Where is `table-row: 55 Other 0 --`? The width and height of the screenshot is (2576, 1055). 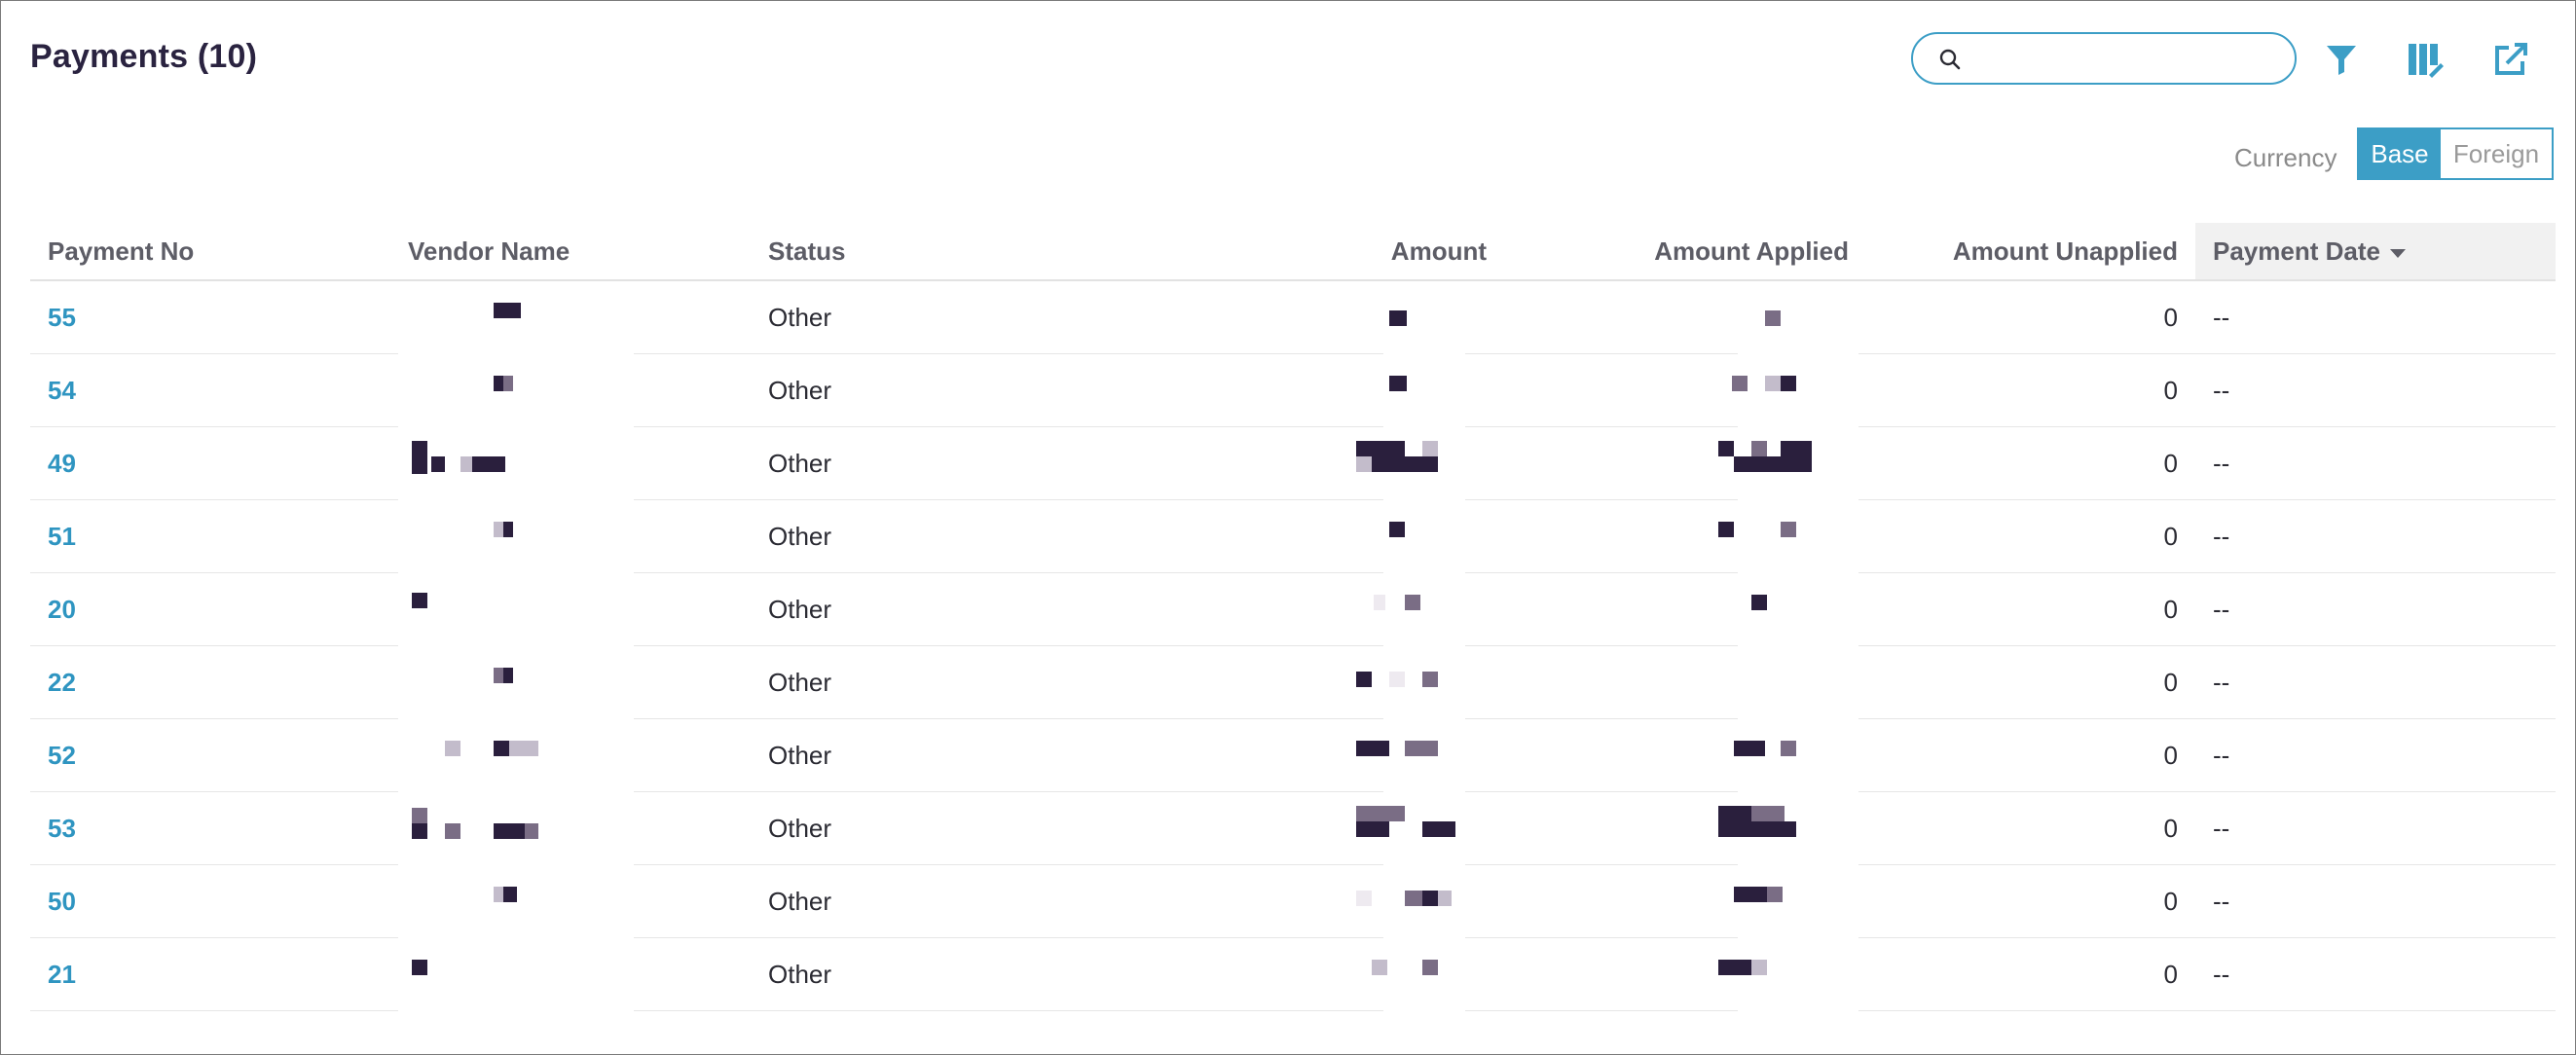 table-row: 55 Other 0 -- is located at coordinates (1293, 317).